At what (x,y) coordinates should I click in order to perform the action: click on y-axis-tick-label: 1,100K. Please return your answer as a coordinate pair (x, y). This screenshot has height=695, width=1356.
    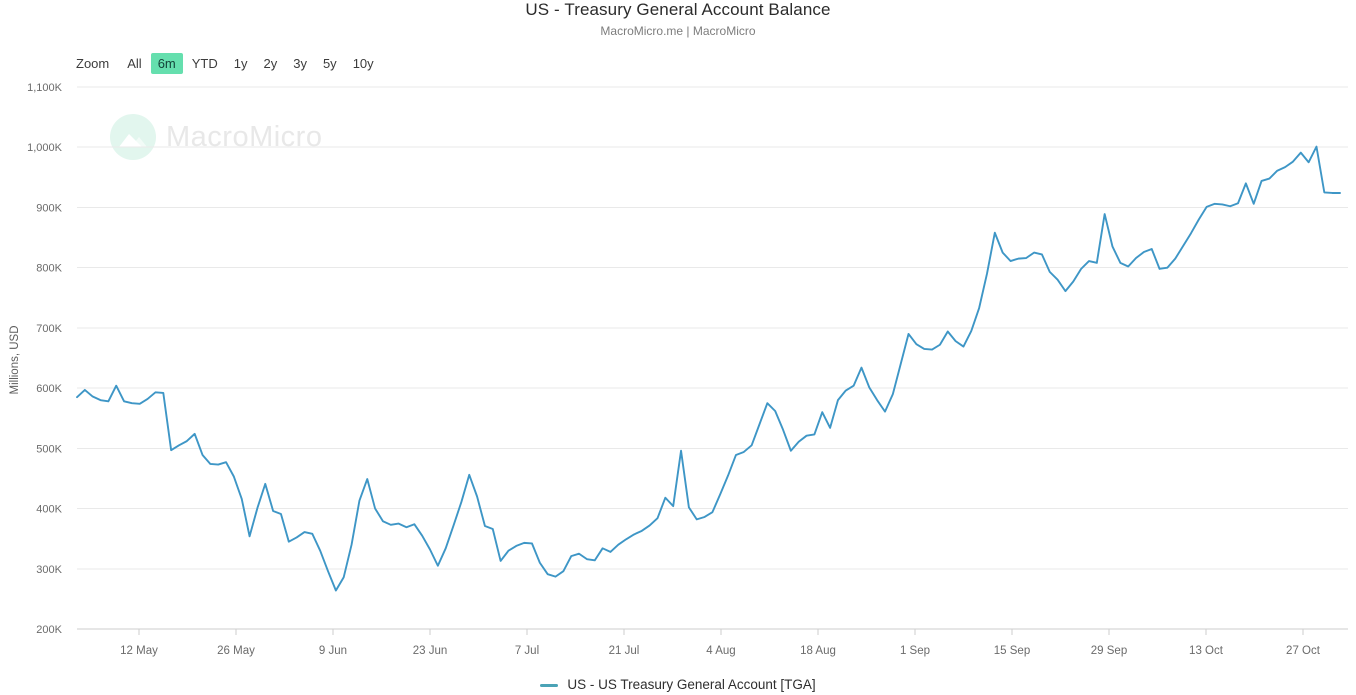
    Looking at the image, I should click on (45, 88).